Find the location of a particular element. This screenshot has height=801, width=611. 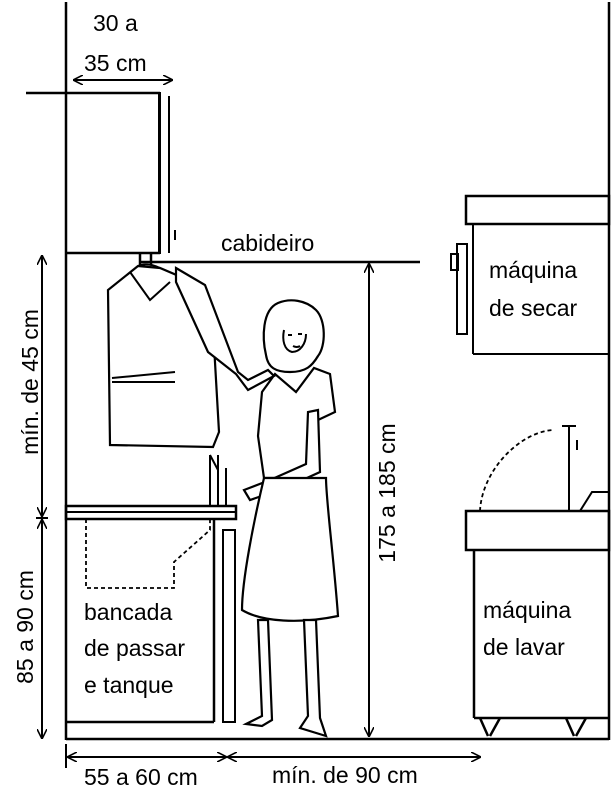

dryer-label-line2: de secar is located at coordinates (533, 308).